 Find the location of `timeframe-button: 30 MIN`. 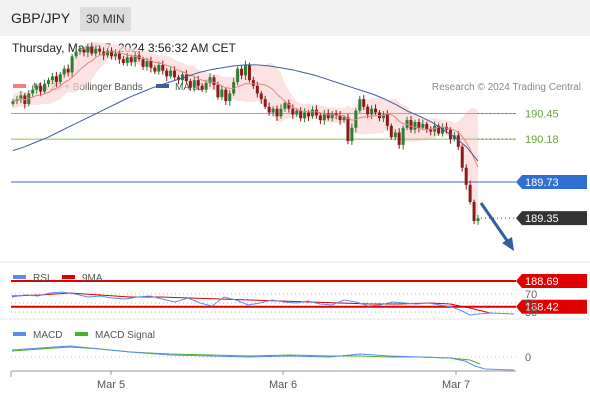

timeframe-button: 30 MIN is located at coordinates (105, 19).